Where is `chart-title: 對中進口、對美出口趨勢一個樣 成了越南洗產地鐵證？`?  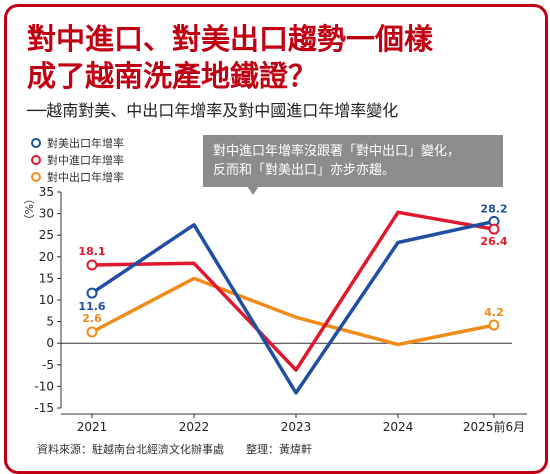 chart-title: 對中進口、對美出口趨勢一個樣 成了越南洗產地鐵證？ is located at coordinates (230, 58).